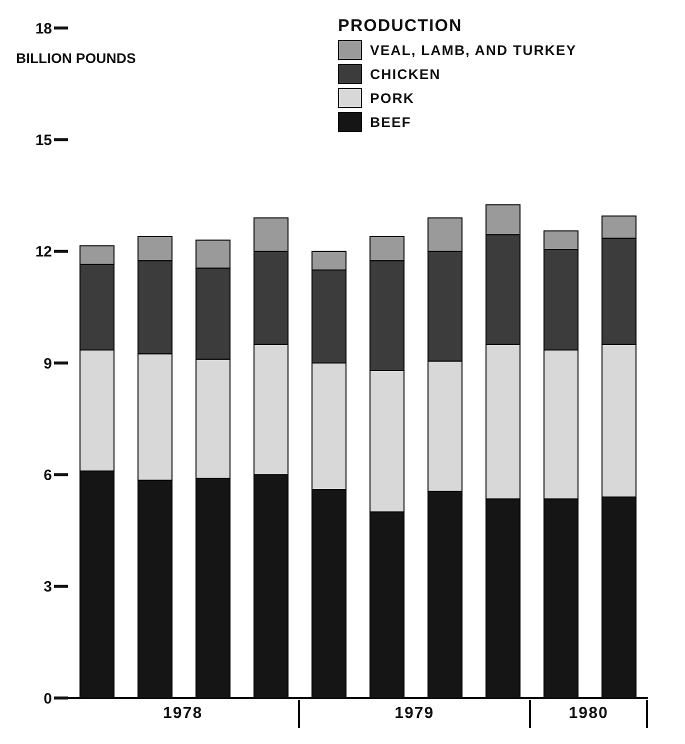 This screenshot has width=685, height=744. What do you see at coordinates (43, 252) in the screenshot?
I see `y-tick-label: 12` at bounding box center [43, 252].